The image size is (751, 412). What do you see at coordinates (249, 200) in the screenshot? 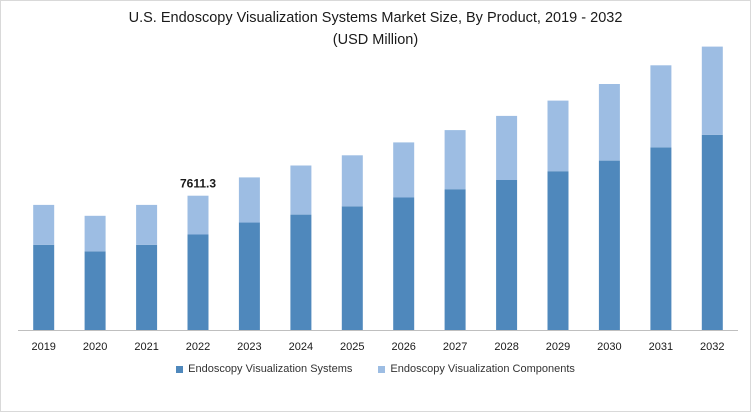
I see `bar-components-2023` at bounding box center [249, 200].